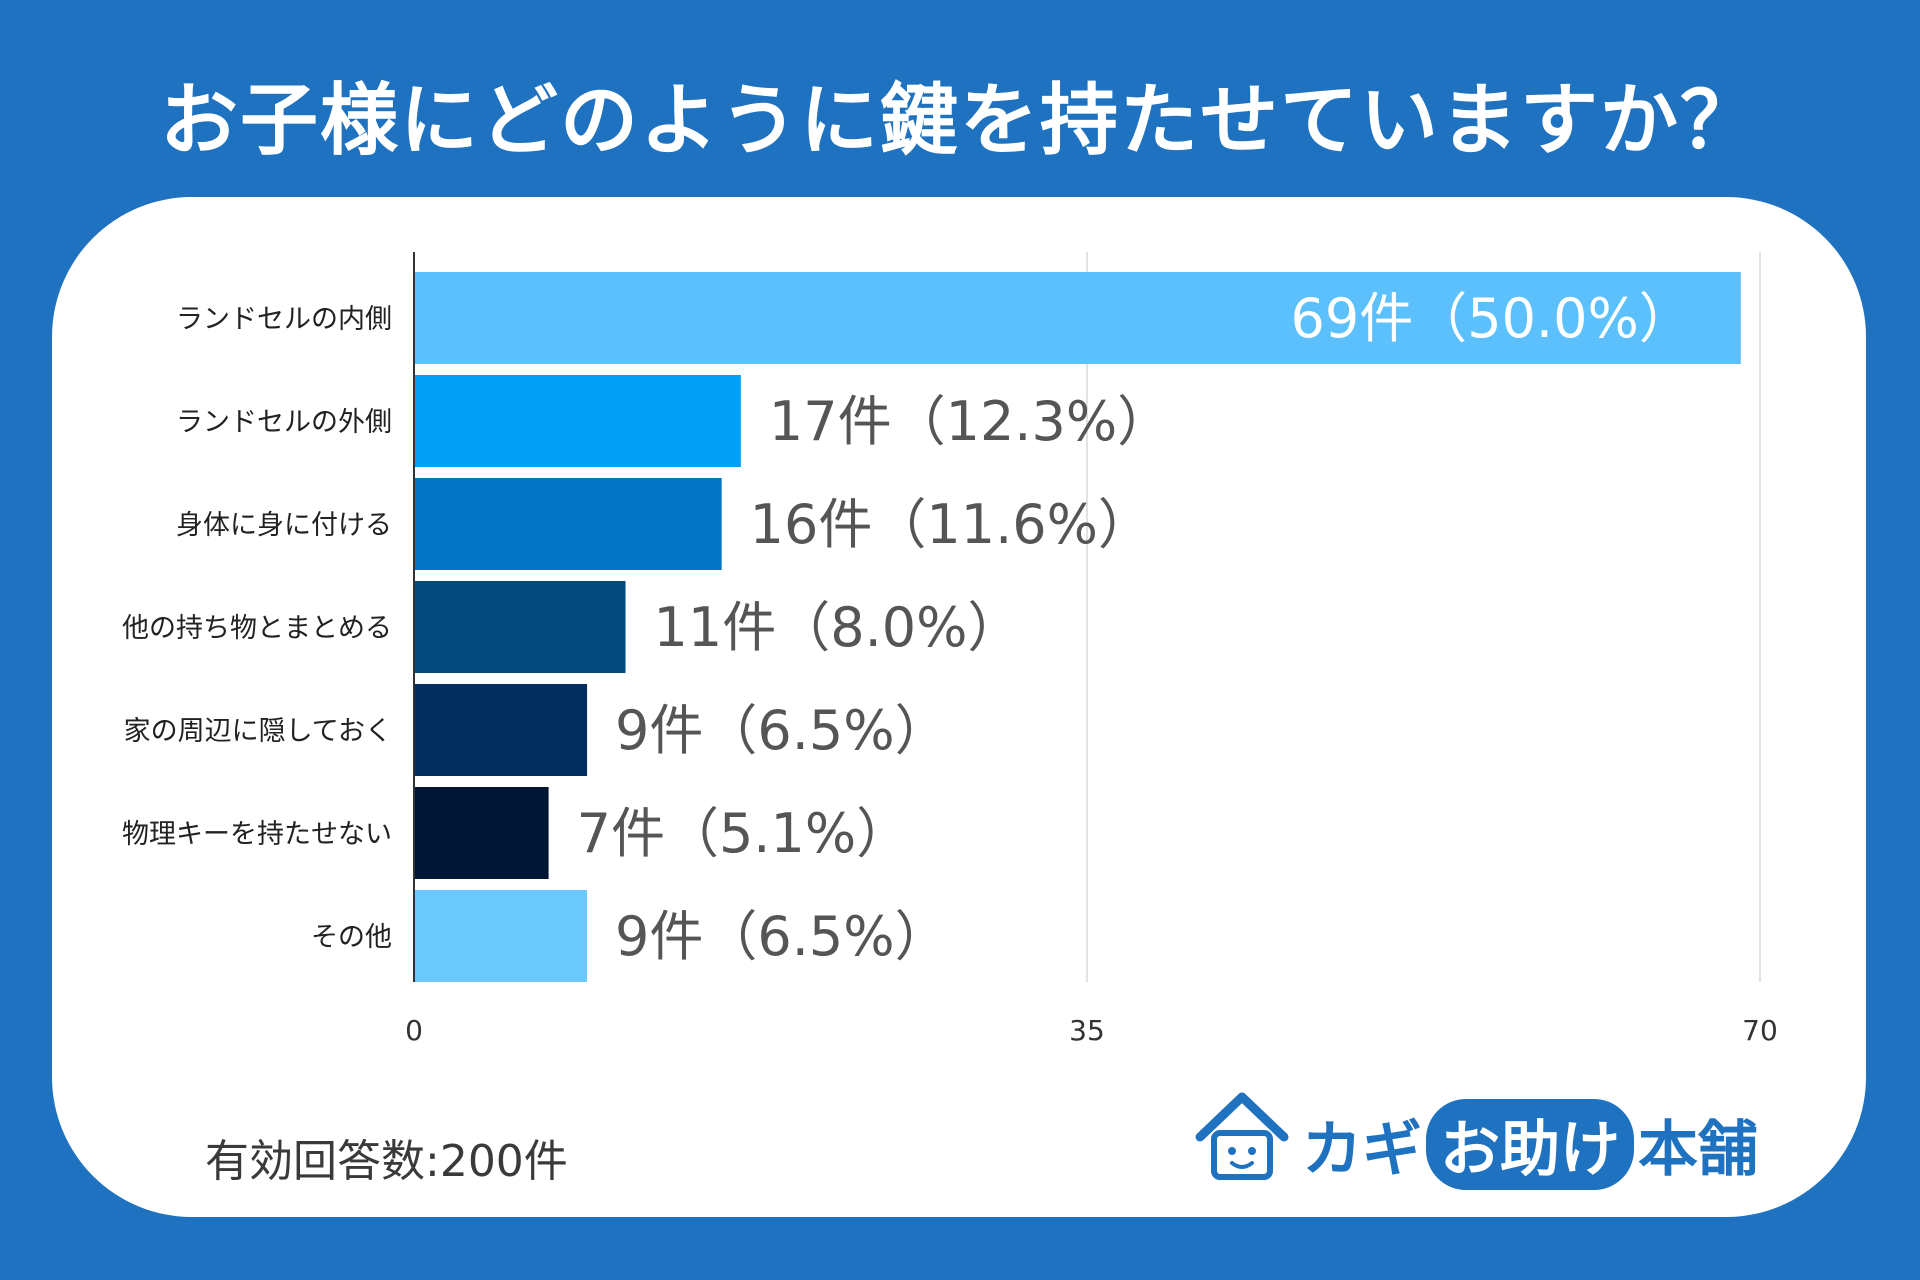 The image size is (1920, 1280). What do you see at coordinates (959, 121) in the screenshot?
I see `chart-title: お子様にどのように鍵を持たせていますか？` at bounding box center [959, 121].